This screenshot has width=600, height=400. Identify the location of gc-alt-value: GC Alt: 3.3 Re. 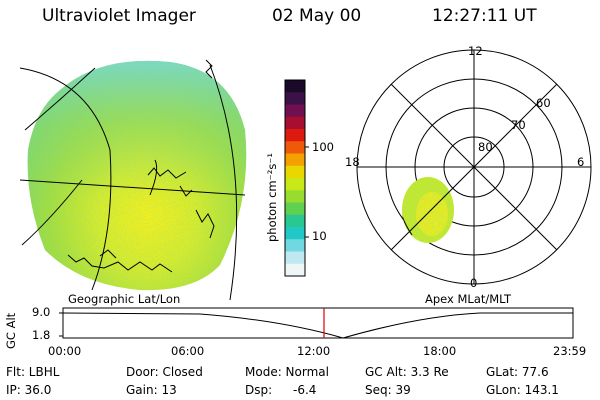
(407, 372).